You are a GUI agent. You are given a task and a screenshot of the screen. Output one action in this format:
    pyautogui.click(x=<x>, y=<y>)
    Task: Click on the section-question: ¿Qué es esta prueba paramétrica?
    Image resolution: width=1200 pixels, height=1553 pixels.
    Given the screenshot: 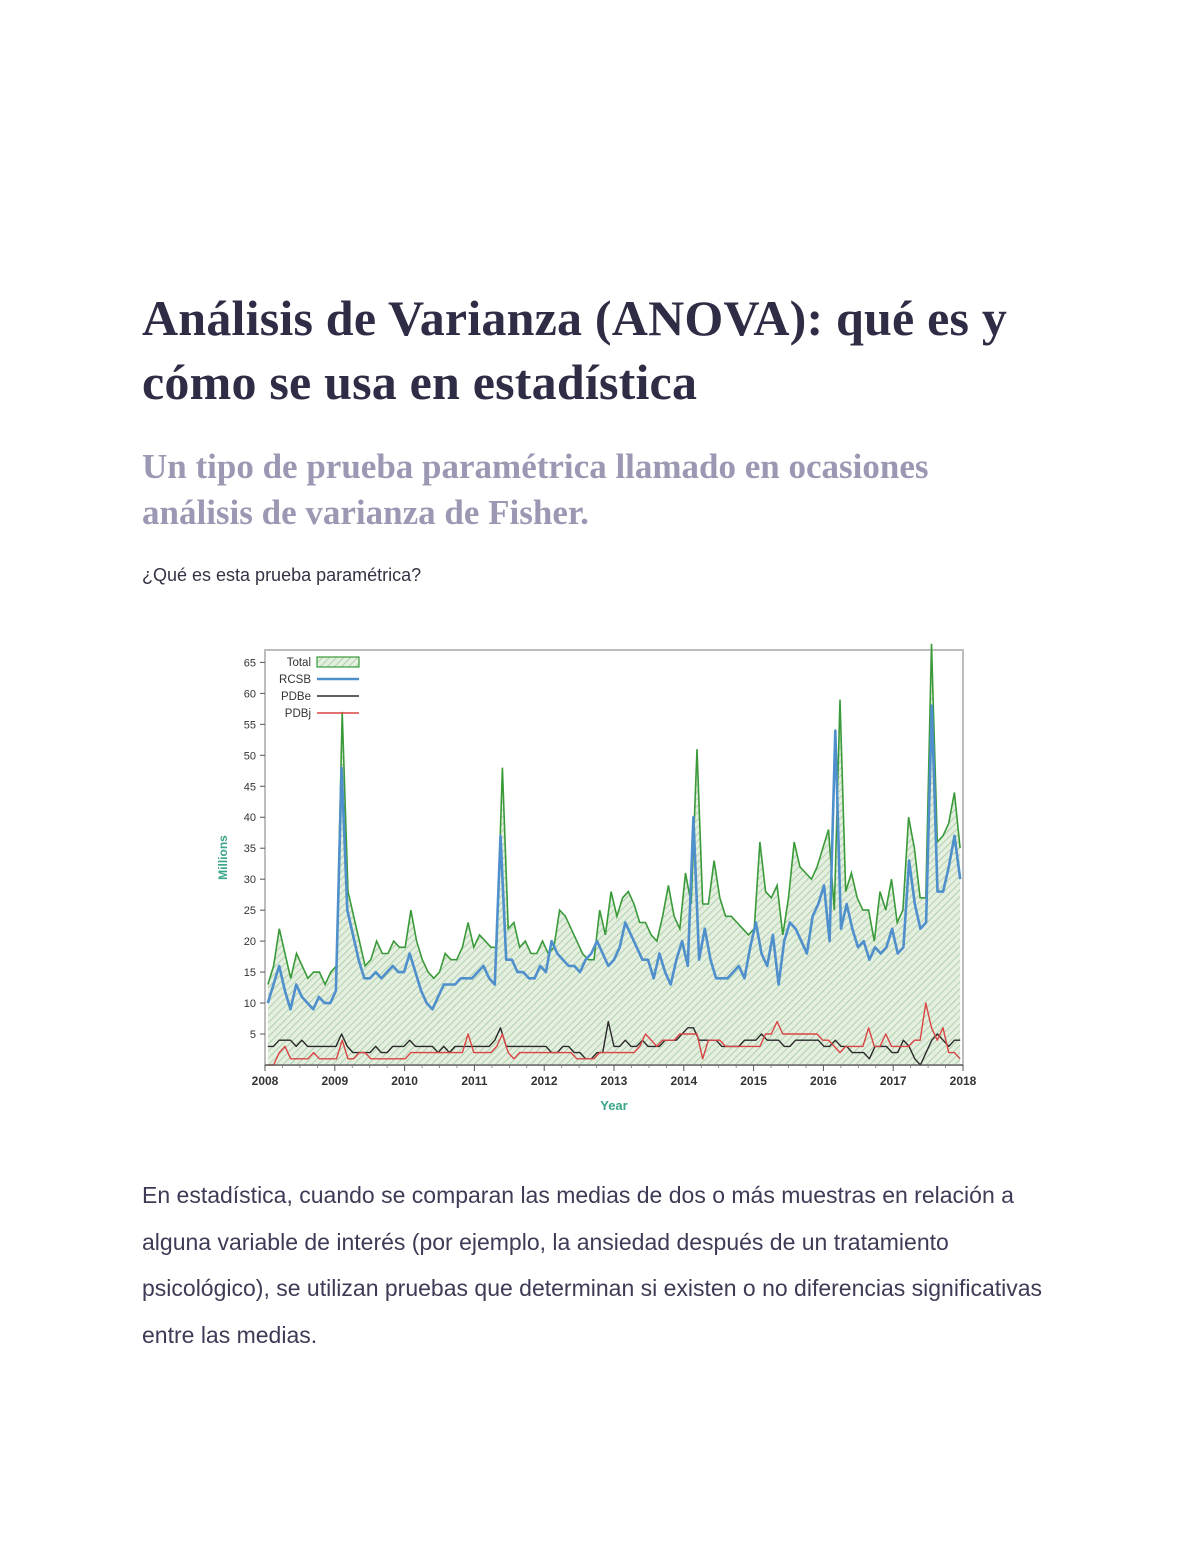 What is the action you would take?
    pyautogui.click(x=282, y=575)
    